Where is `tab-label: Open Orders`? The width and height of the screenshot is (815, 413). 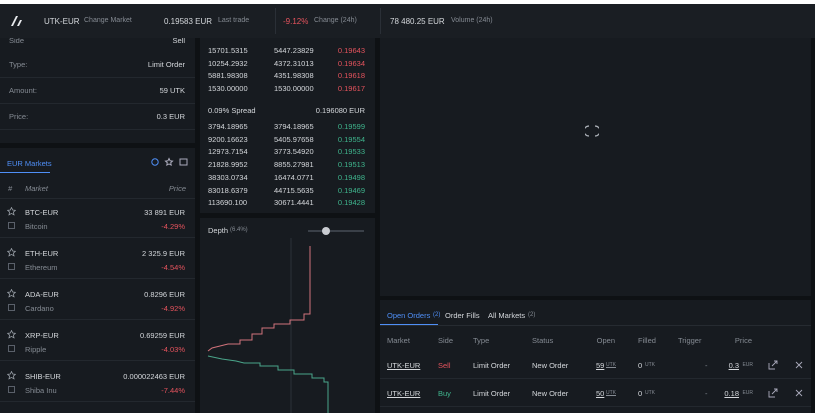 tab-label: Open Orders is located at coordinates (409, 315).